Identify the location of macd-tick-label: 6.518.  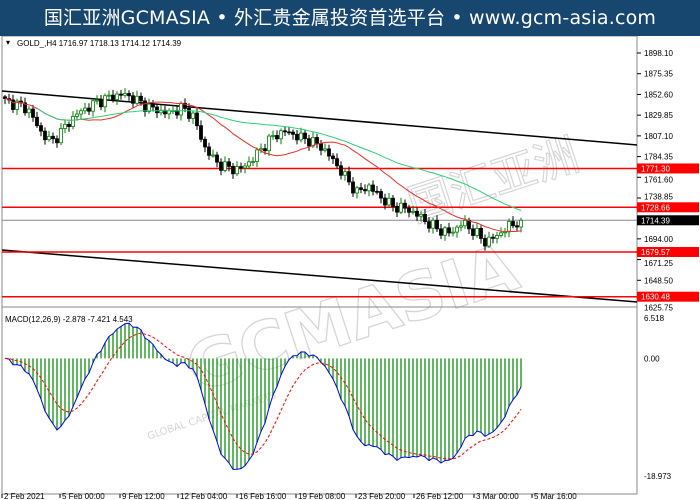
(654, 318).